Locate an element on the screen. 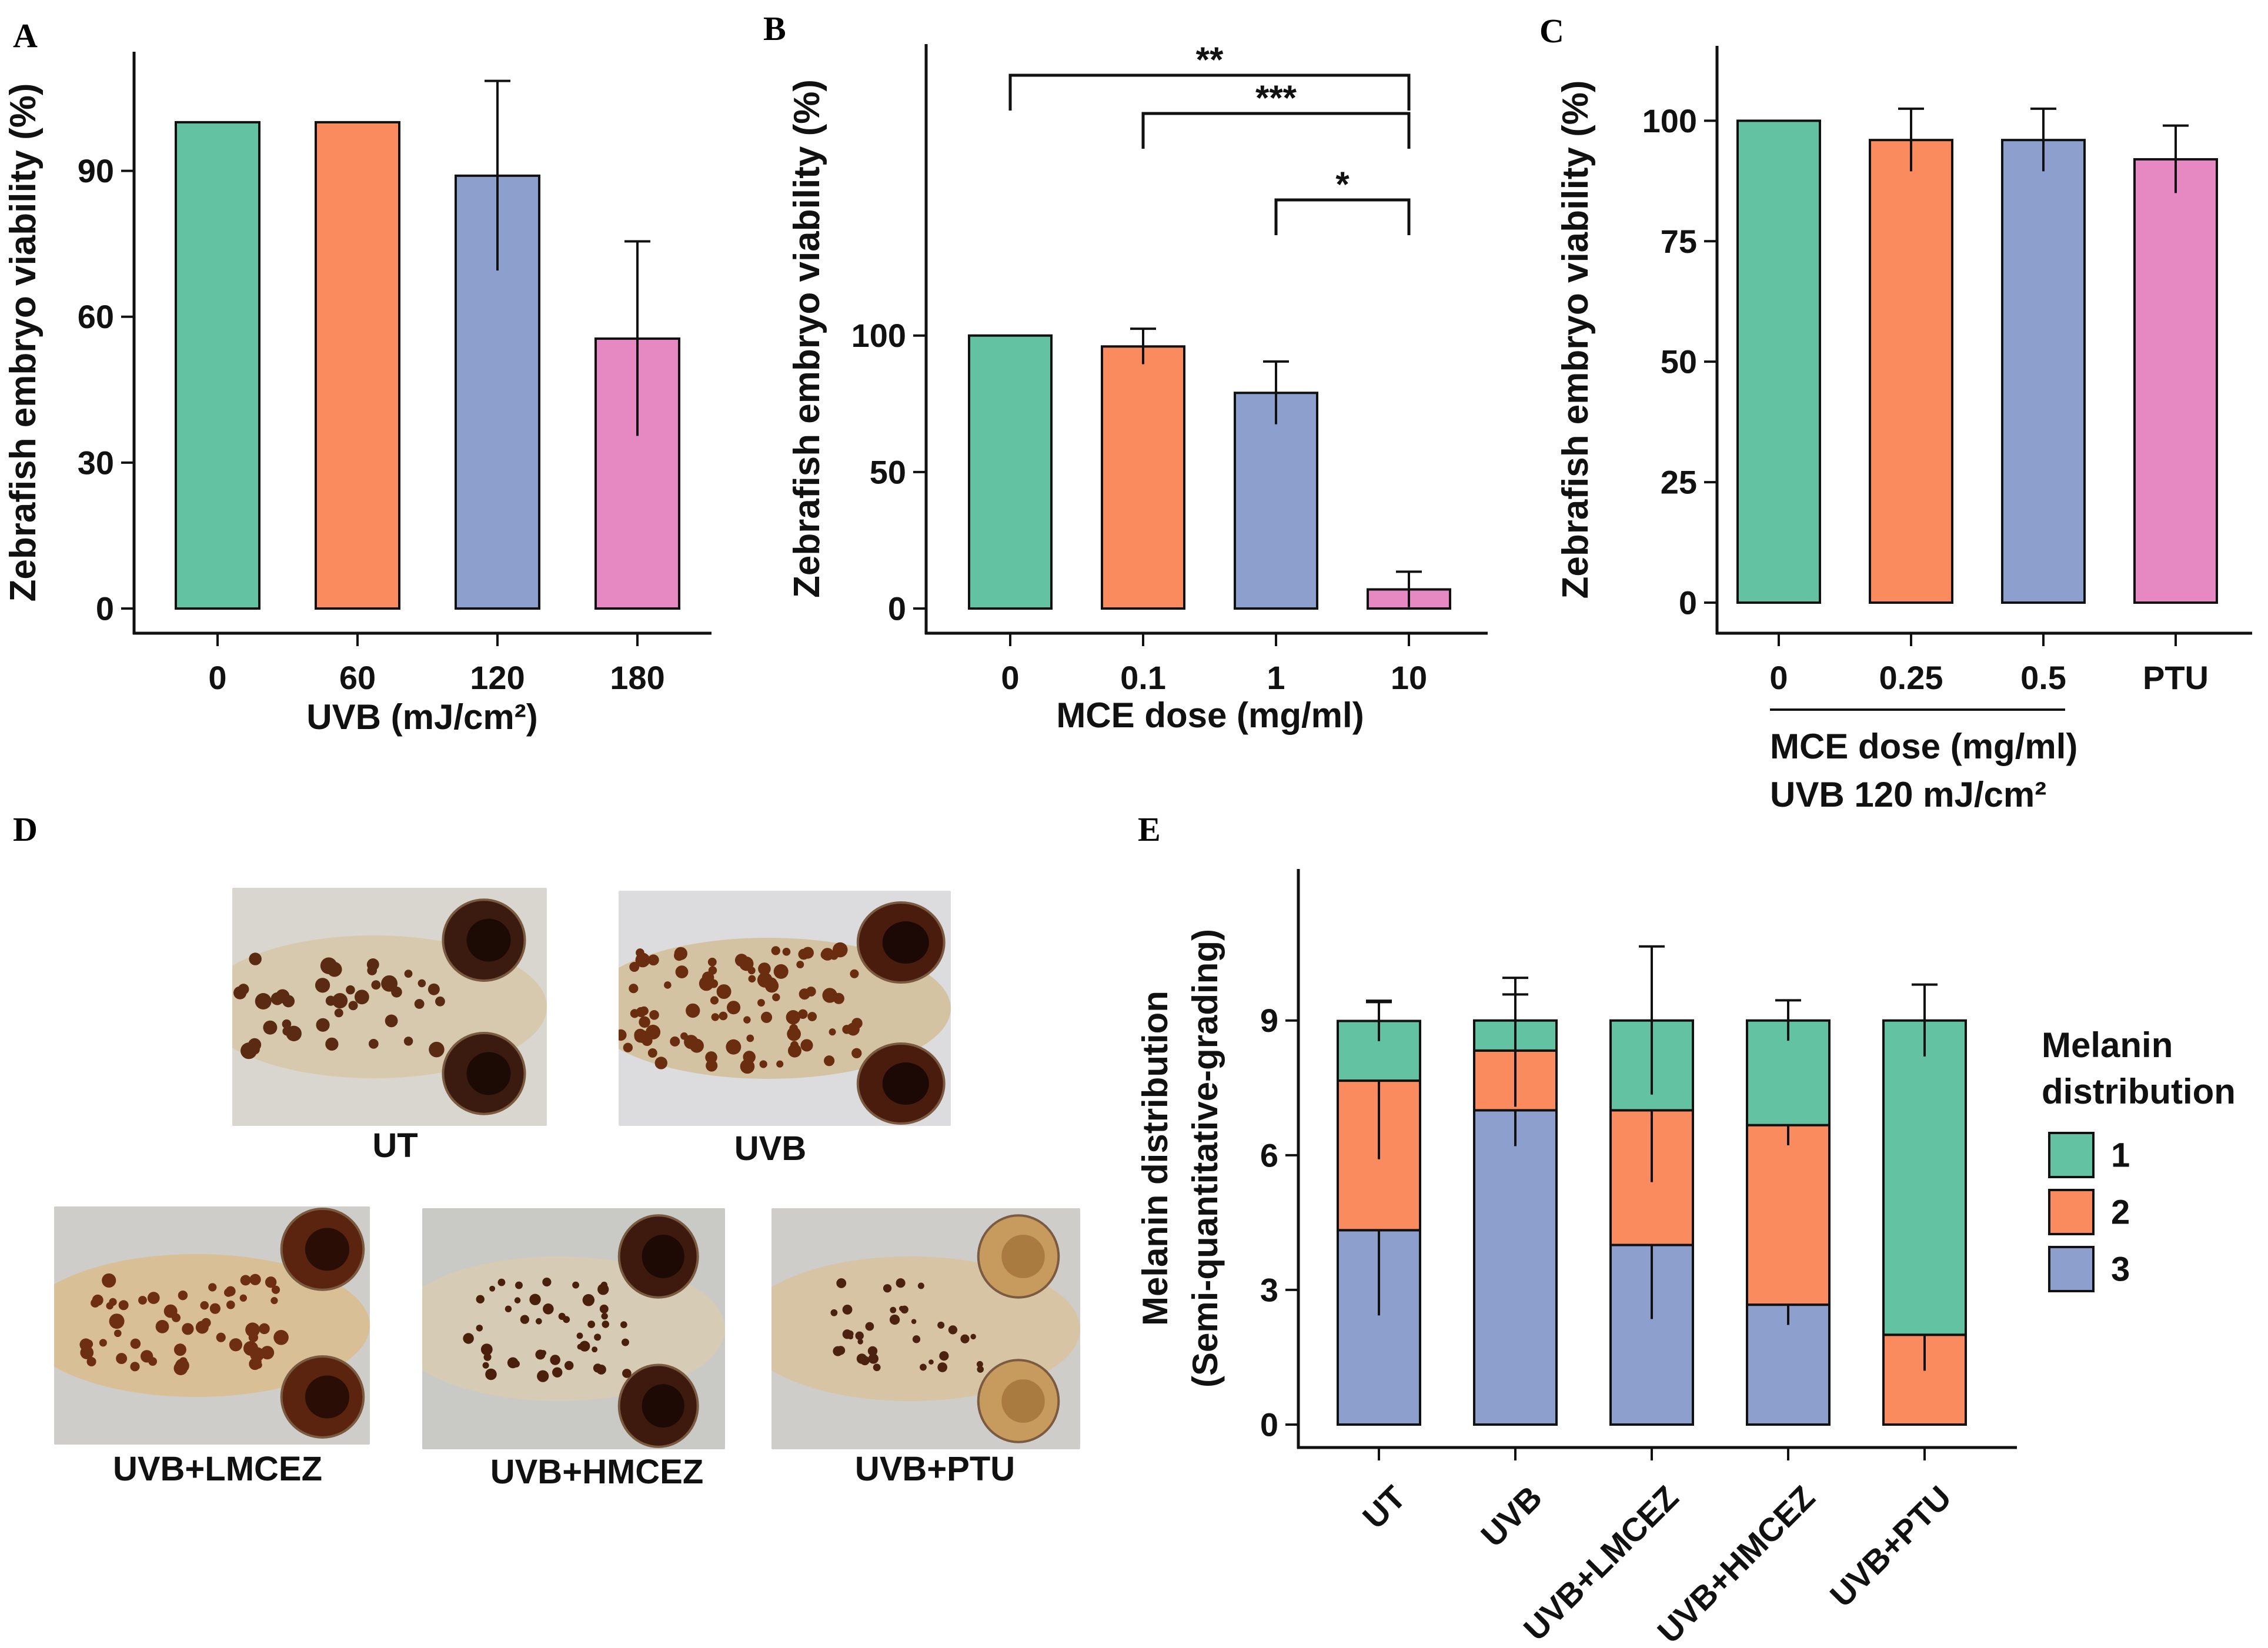 This screenshot has width=2268, height=1648. chart-e-y-axis-label-2: (Semi-quantitative-grading) is located at coordinates (1205, 1159).